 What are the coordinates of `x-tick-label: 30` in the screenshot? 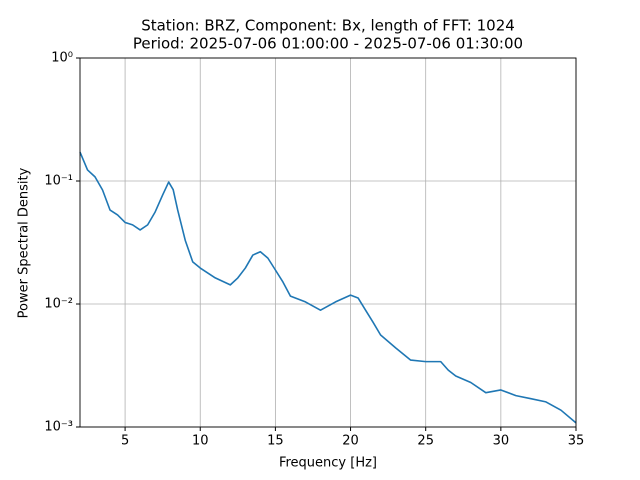 It's located at (501, 441).